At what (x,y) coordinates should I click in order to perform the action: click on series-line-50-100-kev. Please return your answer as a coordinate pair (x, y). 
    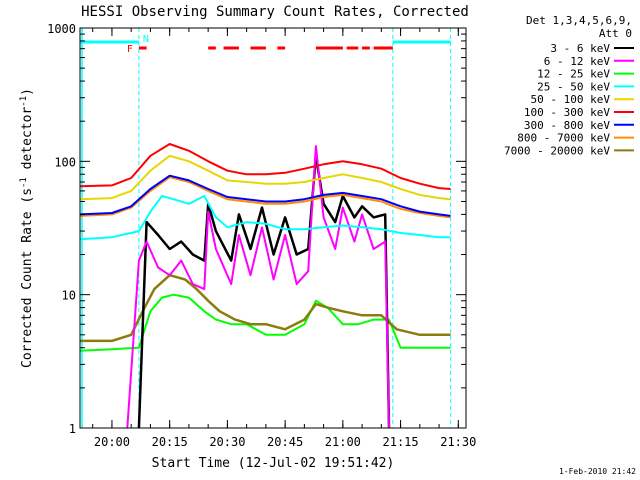
    Looking at the image, I should click on (265, 177).